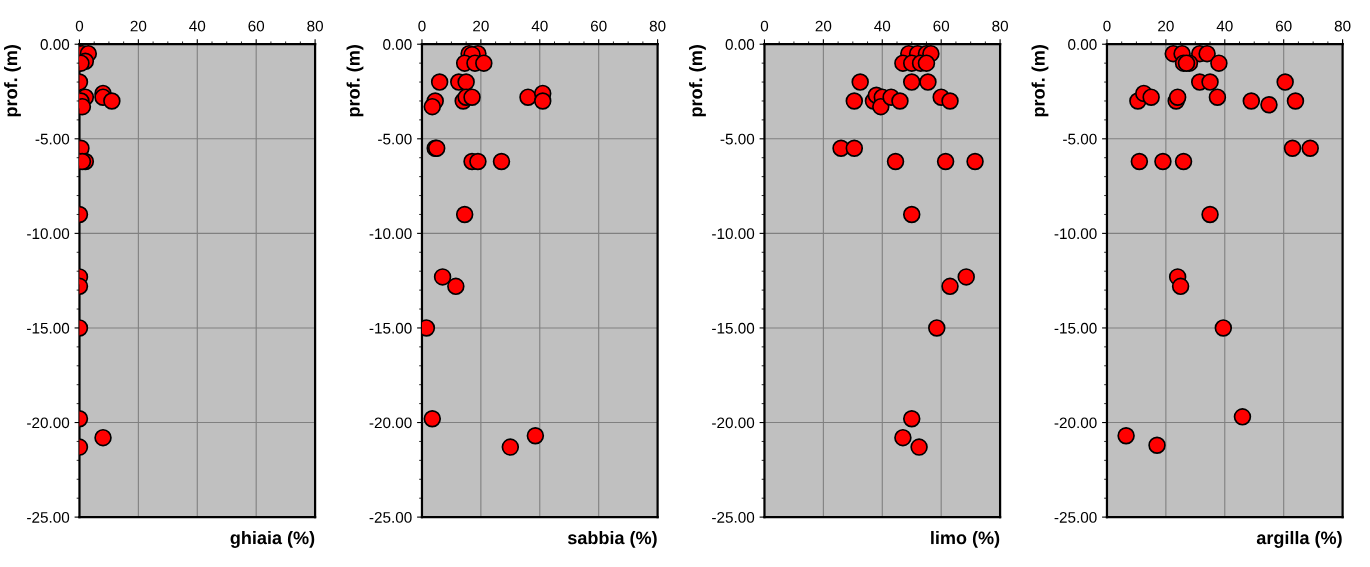  What do you see at coordinates (272, 539) in the screenshot?
I see `x-axis-title: ghiaia (%)` at bounding box center [272, 539].